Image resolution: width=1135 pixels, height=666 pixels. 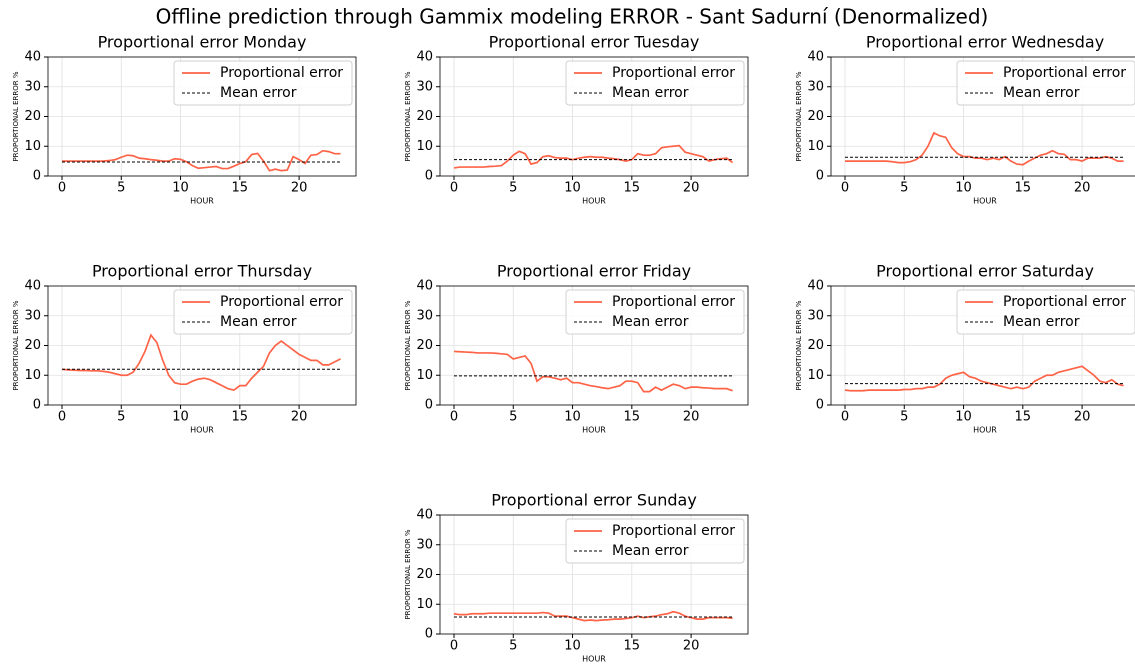 I want to click on panel-title: Proportional error Thursday, so click(x=202, y=271).